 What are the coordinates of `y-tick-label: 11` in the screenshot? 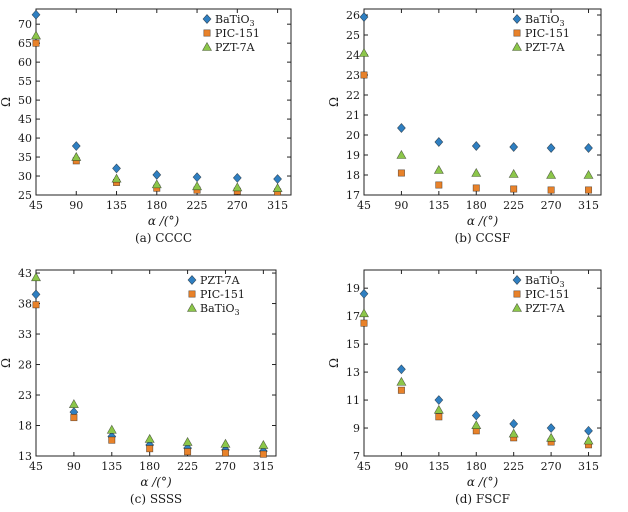 It's located at (353, 400).